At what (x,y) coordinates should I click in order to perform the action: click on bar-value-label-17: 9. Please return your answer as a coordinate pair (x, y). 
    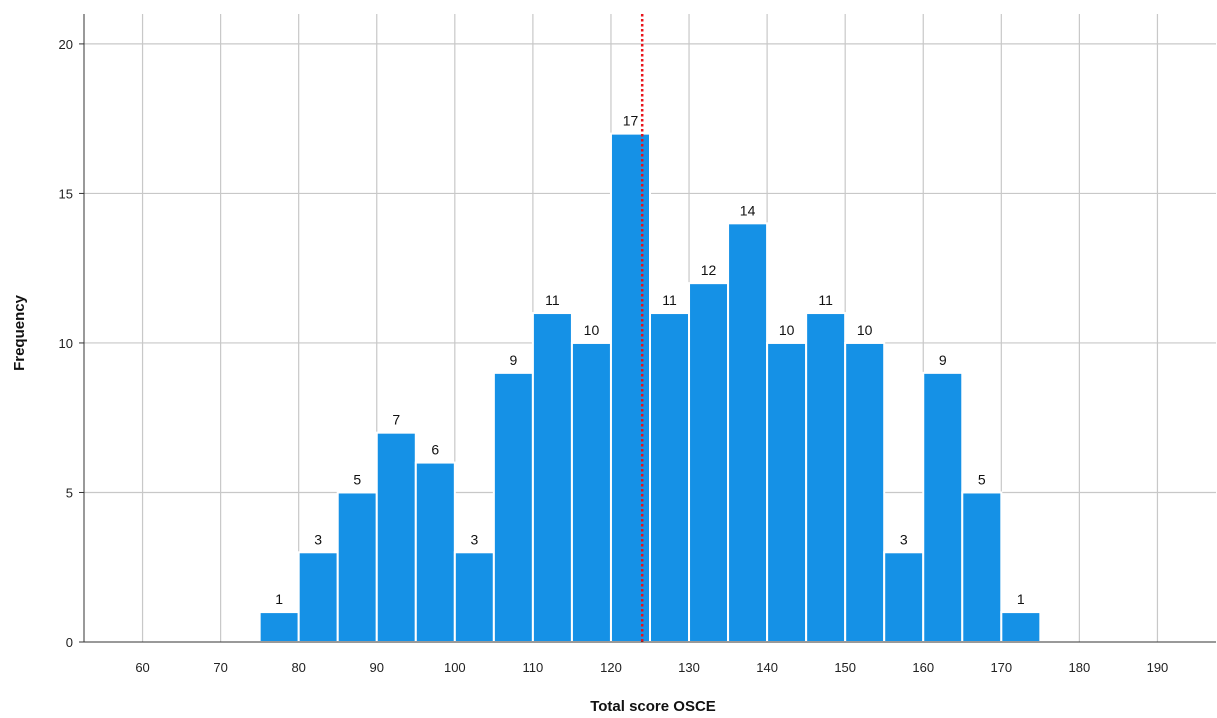
    Looking at the image, I should click on (943, 360).